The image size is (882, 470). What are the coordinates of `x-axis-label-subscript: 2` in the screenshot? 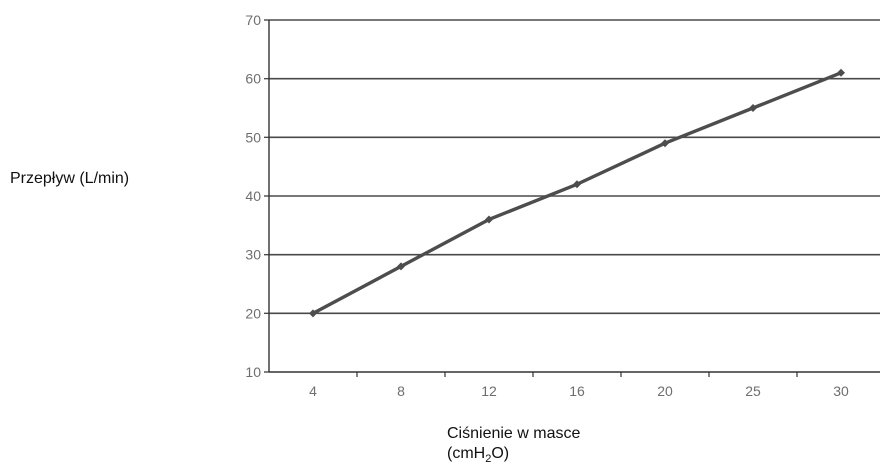 It's located at (488, 459).